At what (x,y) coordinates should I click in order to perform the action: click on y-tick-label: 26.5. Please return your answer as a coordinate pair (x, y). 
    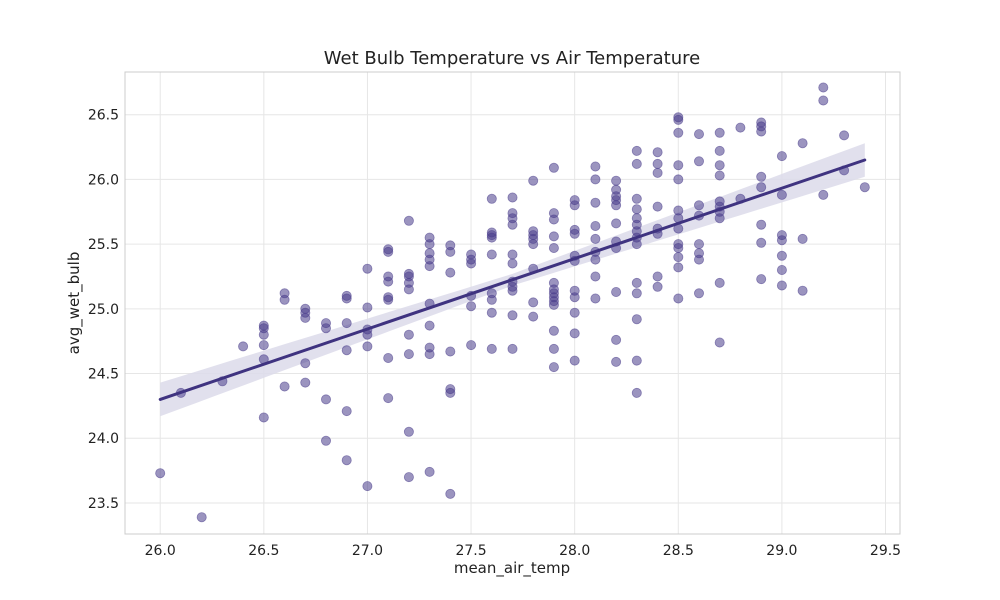
    Looking at the image, I should click on (103, 116).